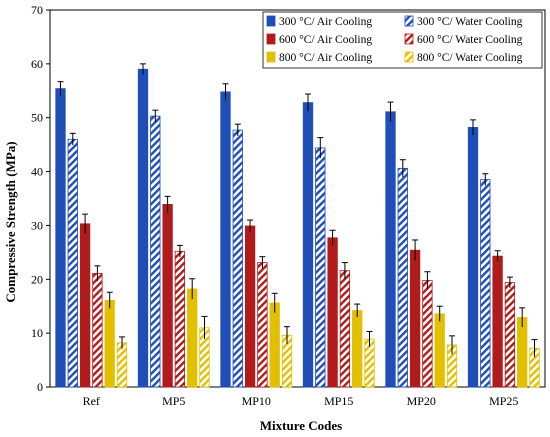 The height and width of the screenshot is (437, 550). Describe the element at coordinates (37, 172) in the screenshot. I see `y-tick-label: 40` at that location.